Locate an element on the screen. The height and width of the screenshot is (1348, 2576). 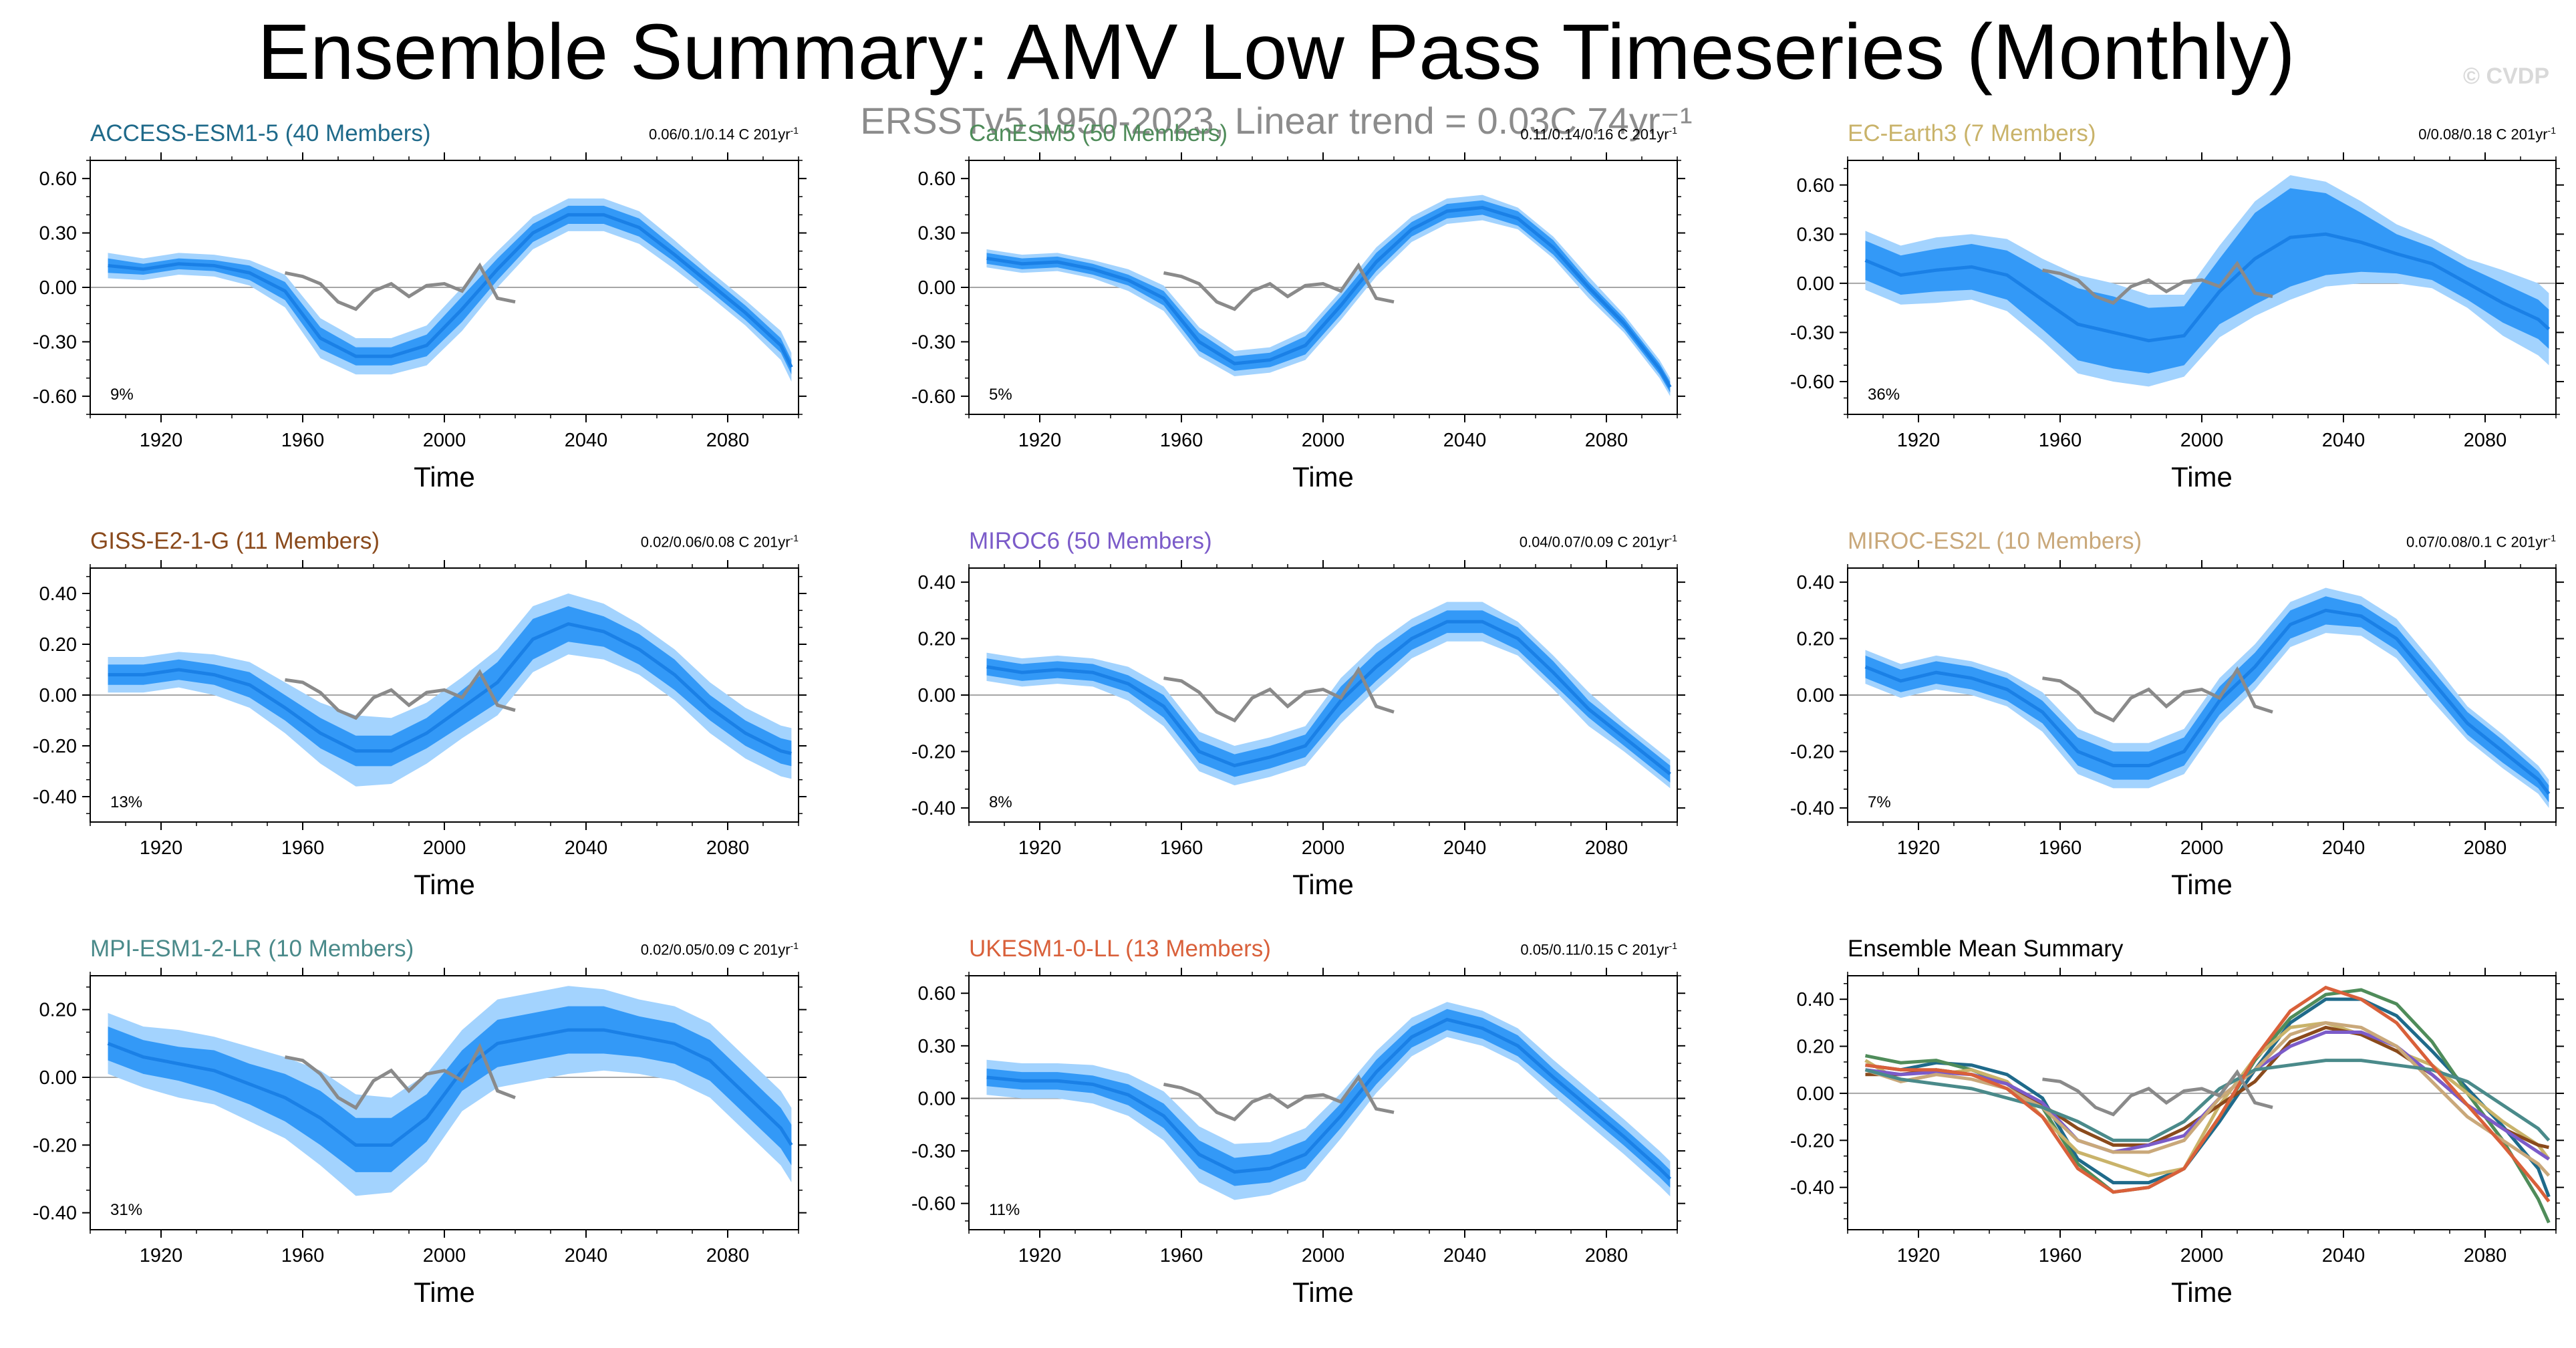
y-tick-label: 0.30 is located at coordinates (1815, 234).